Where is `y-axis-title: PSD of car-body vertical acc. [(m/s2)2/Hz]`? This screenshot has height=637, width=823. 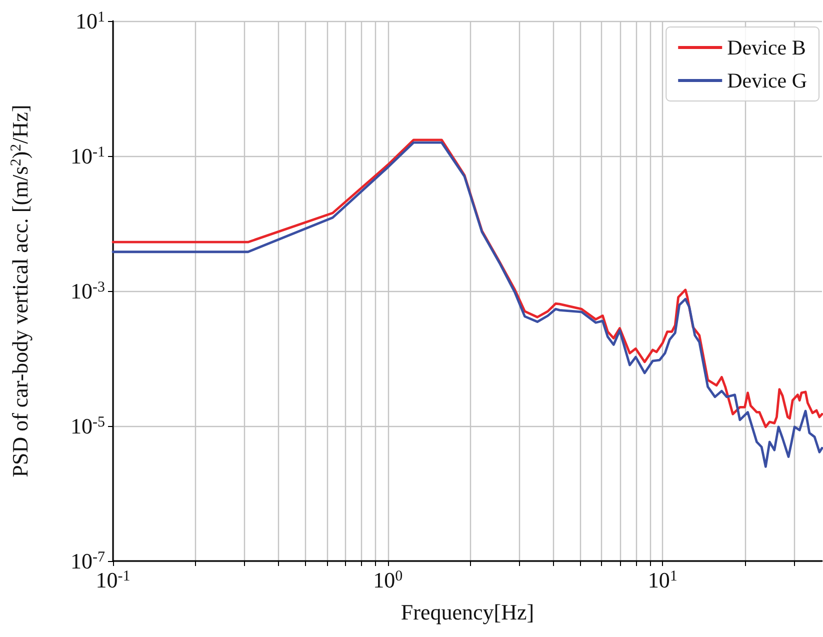
y-axis-title: PSD of car-body vertical acc. [(m/s2)2/Hz] is located at coordinates (20, 291).